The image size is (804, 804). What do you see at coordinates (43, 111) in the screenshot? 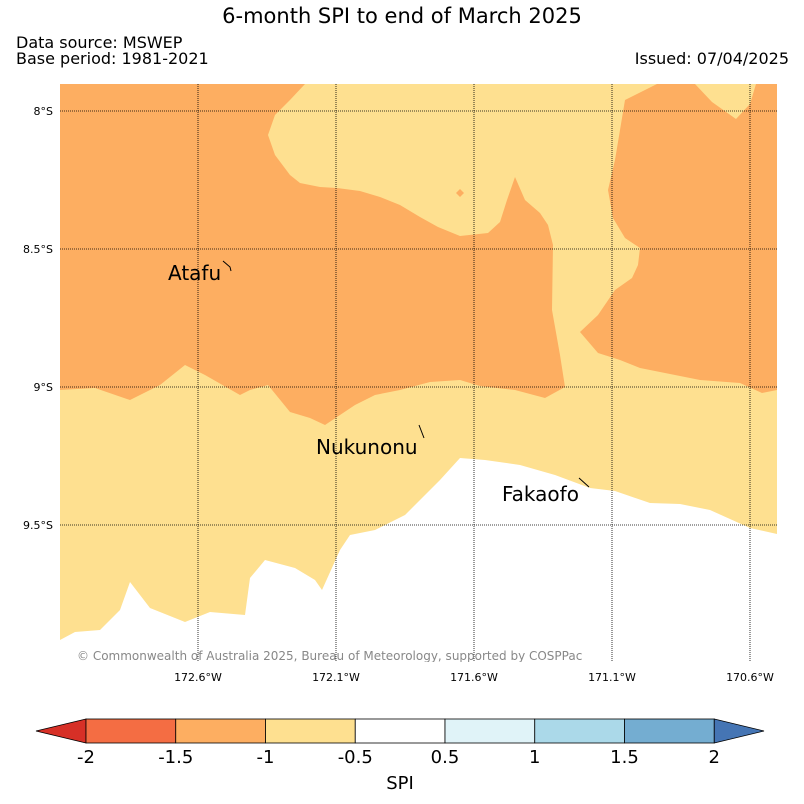
I see `lat-label-8s: 8°S` at bounding box center [43, 111].